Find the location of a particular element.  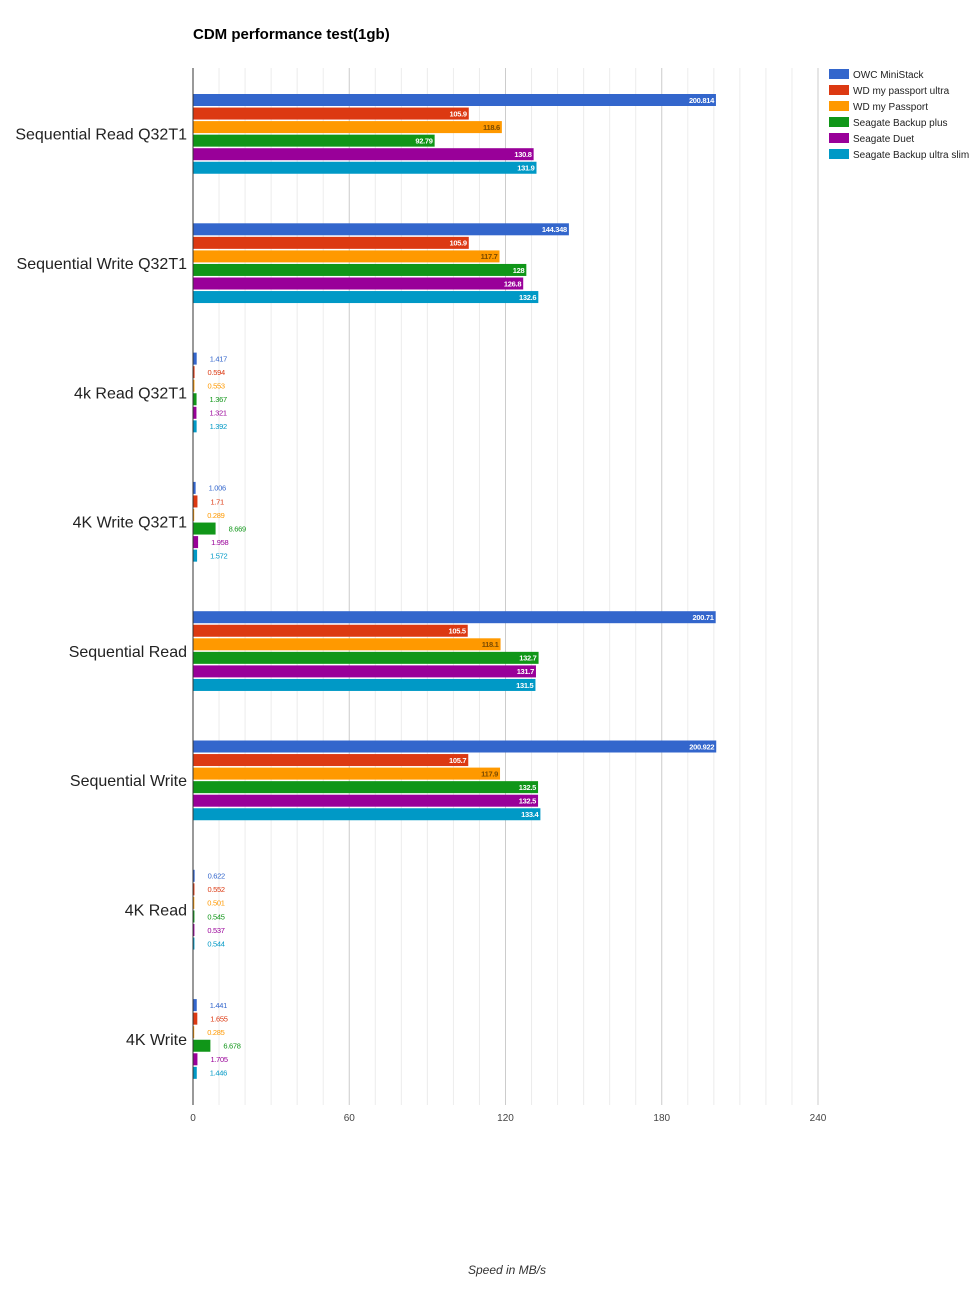

bar-value-label: 144.348 is located at coordinates (554, 229).